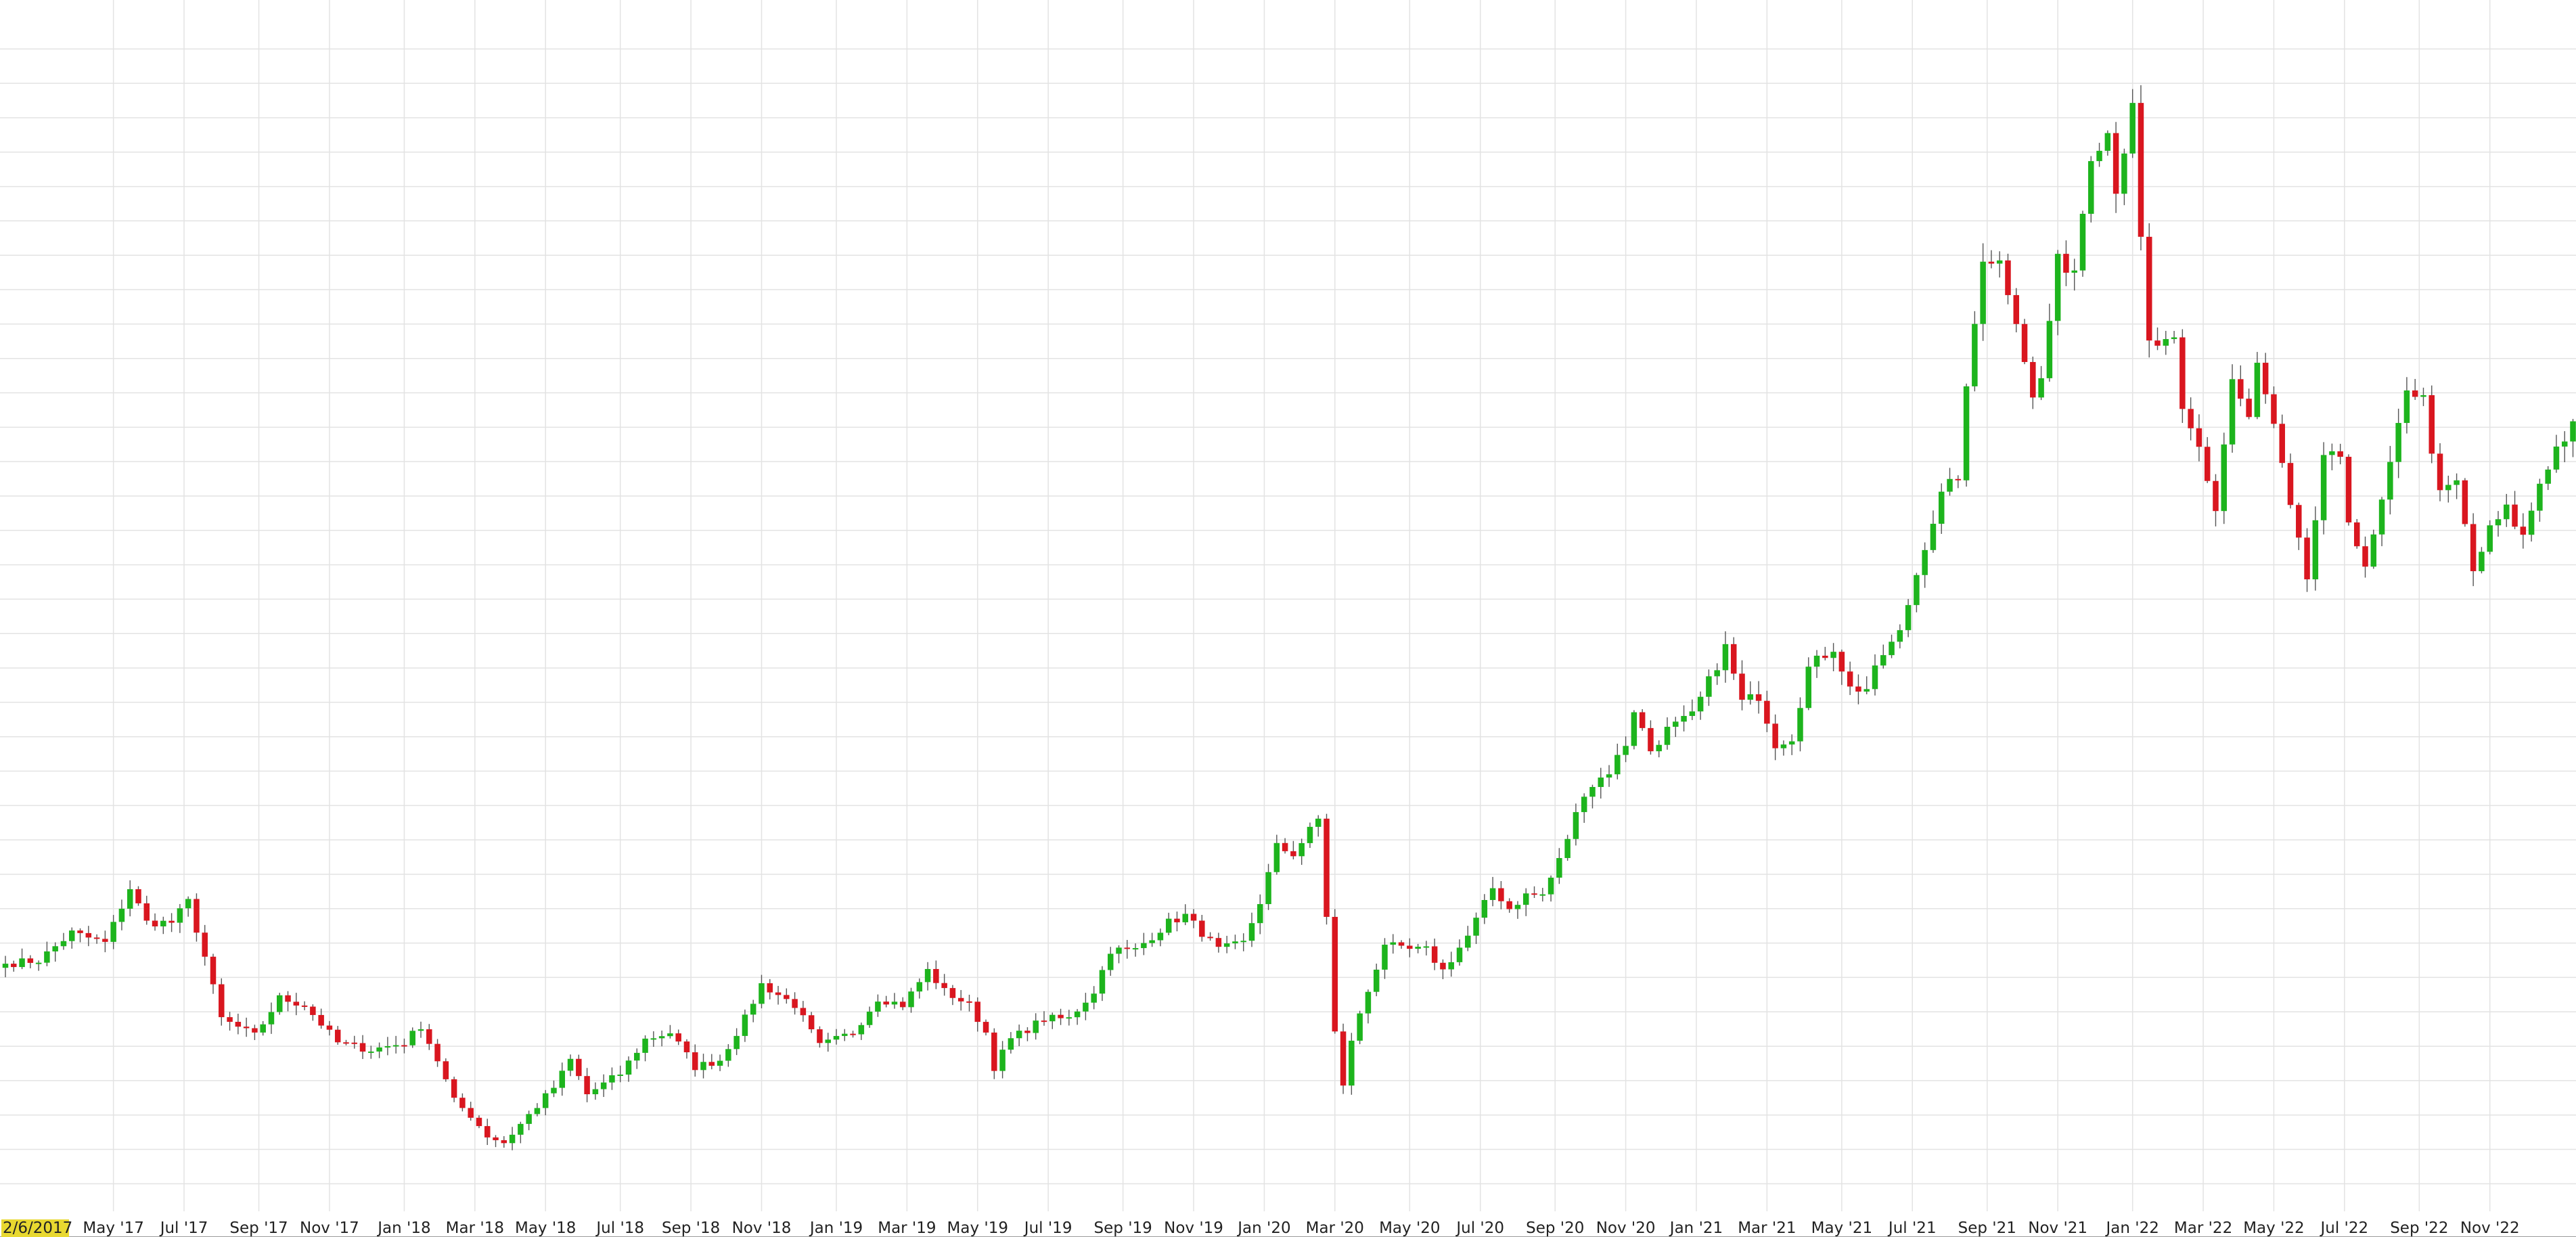 The width and height of the screenshot is (2576, 1237). Describe the element at coordinates (1047, 1228) in the screenshot. I see `x-tick-label: Jul '19` at that location.